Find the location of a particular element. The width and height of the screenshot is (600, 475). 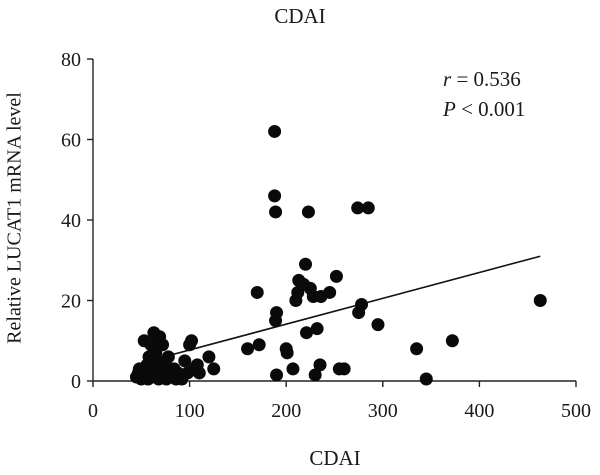

y-tick-label: 60 is located at coordinates (71, 141).